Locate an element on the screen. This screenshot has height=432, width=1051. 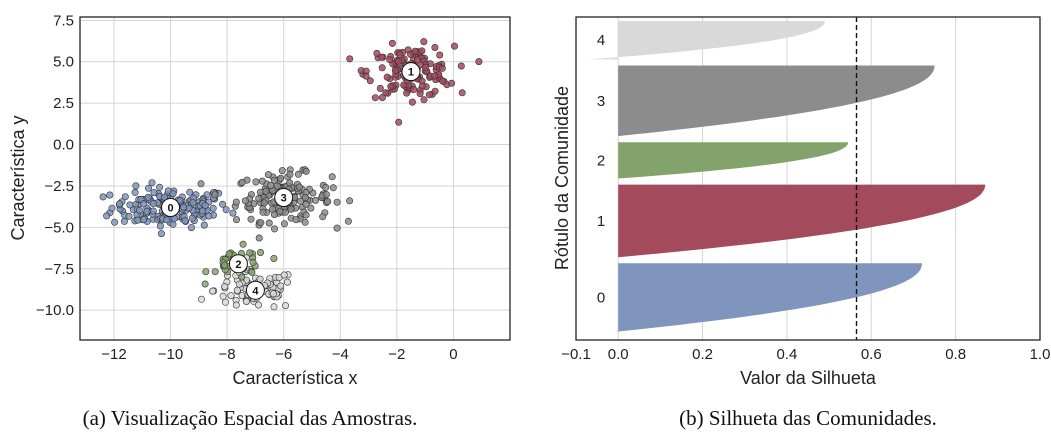
silhouette-xtick-label: 0.2 is located at coordinates (702, 354).